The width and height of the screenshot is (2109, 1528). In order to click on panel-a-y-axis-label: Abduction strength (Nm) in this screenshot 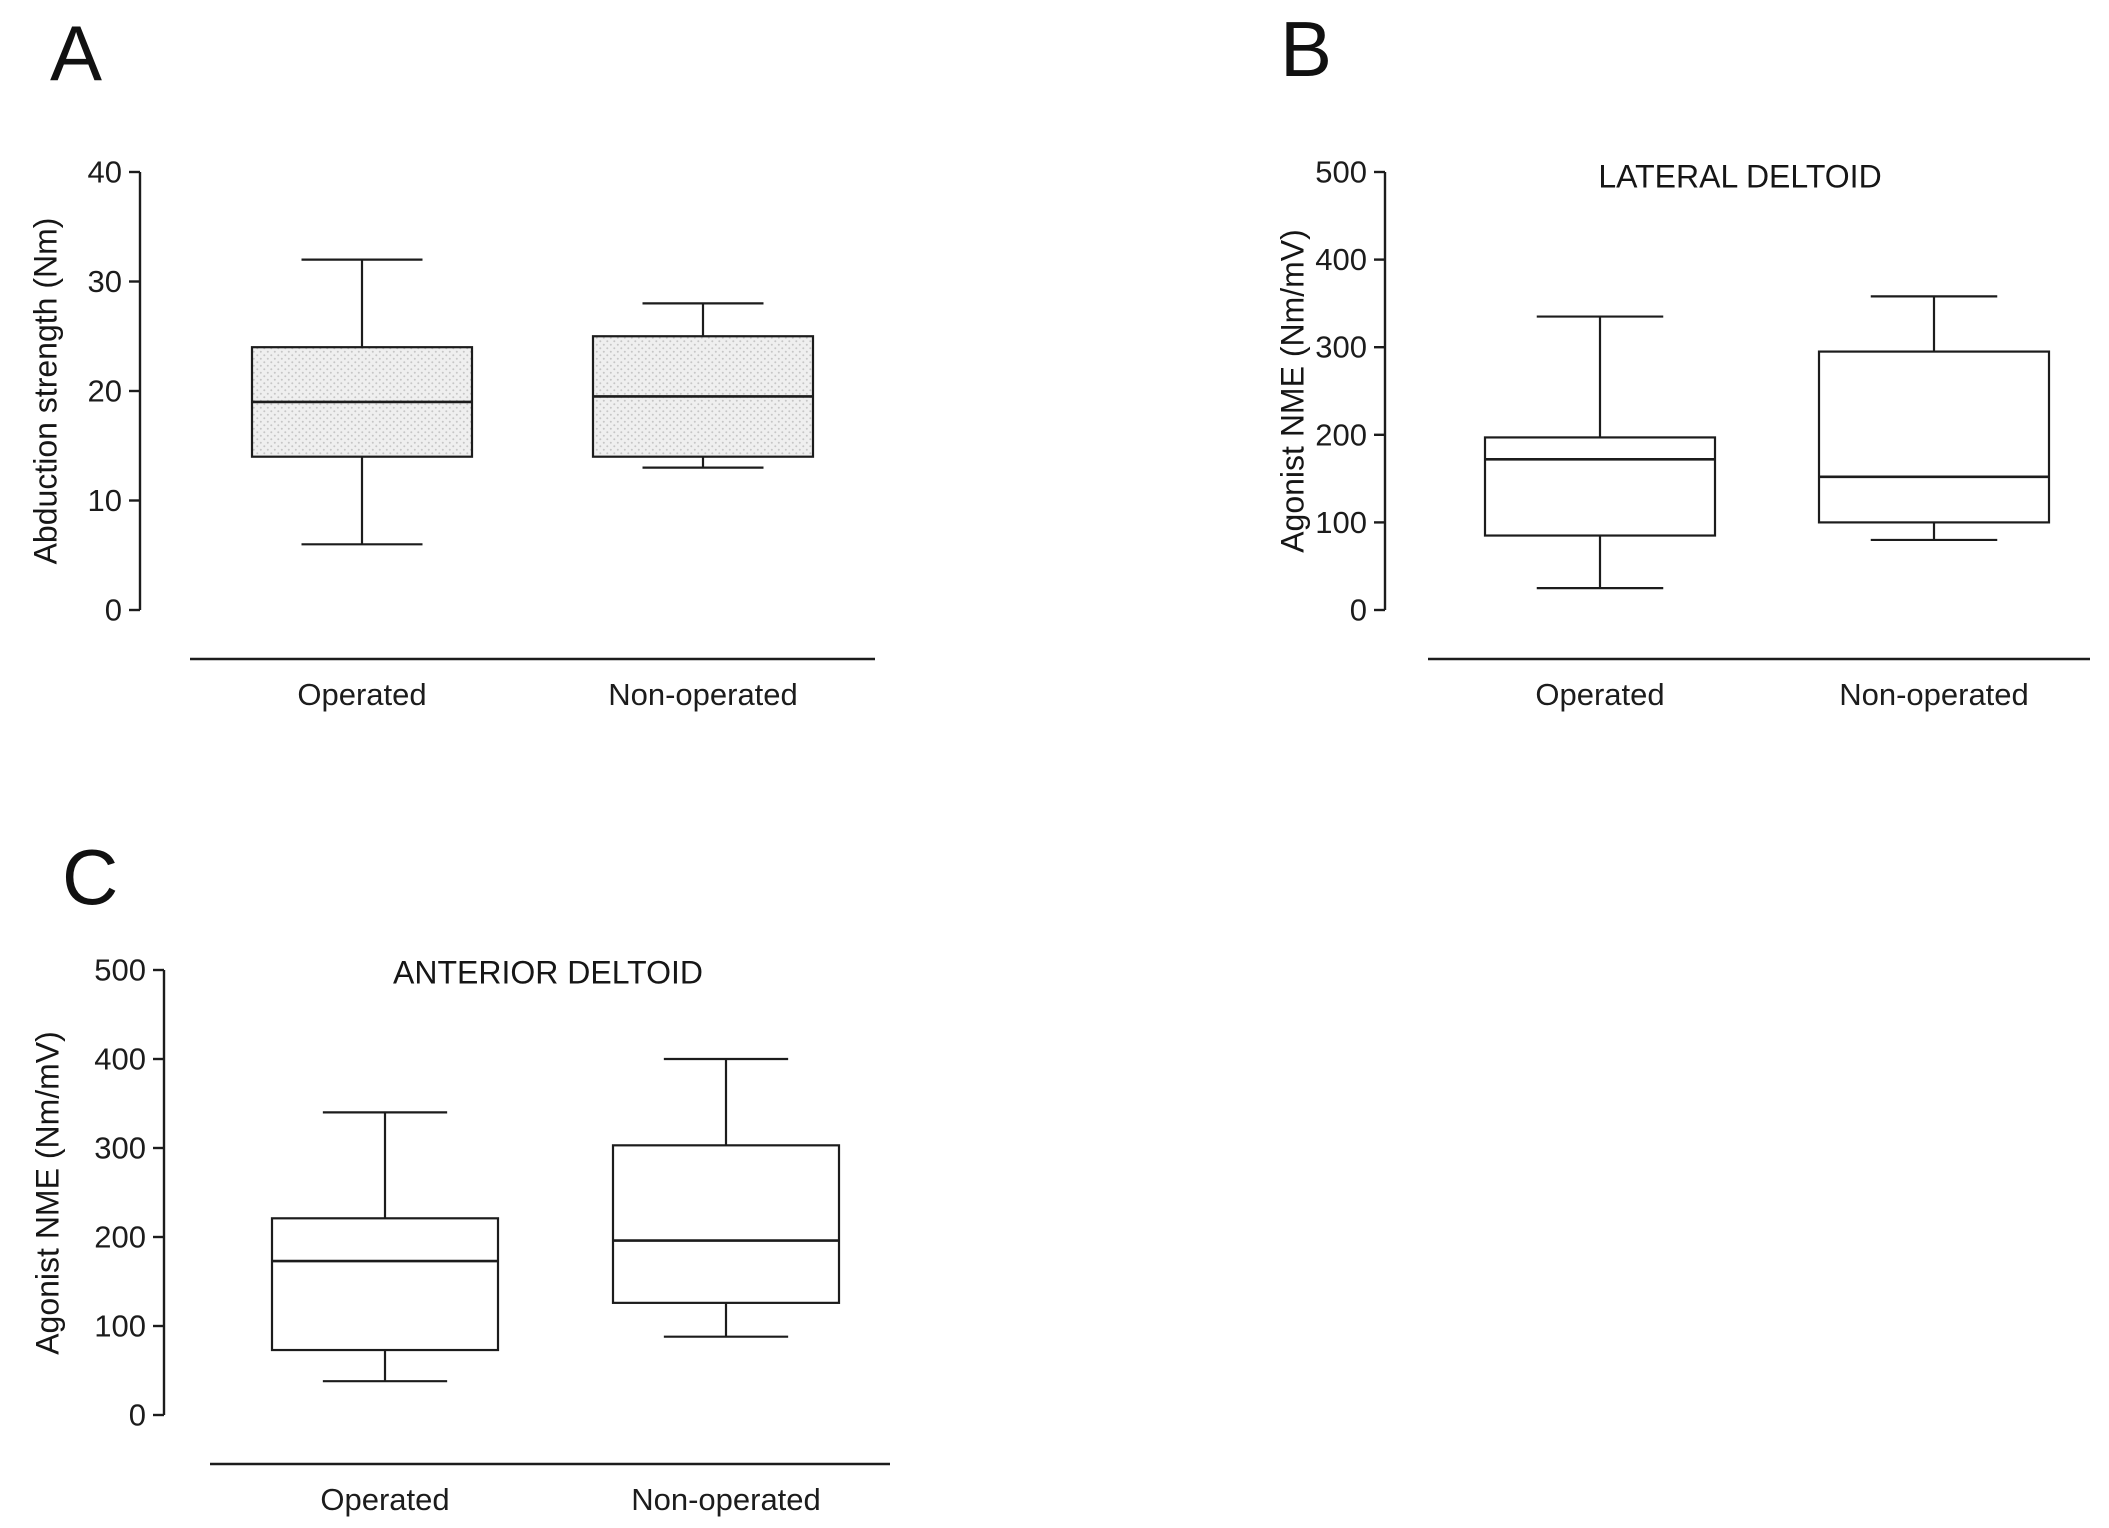, I will do `click(45, 391)`.